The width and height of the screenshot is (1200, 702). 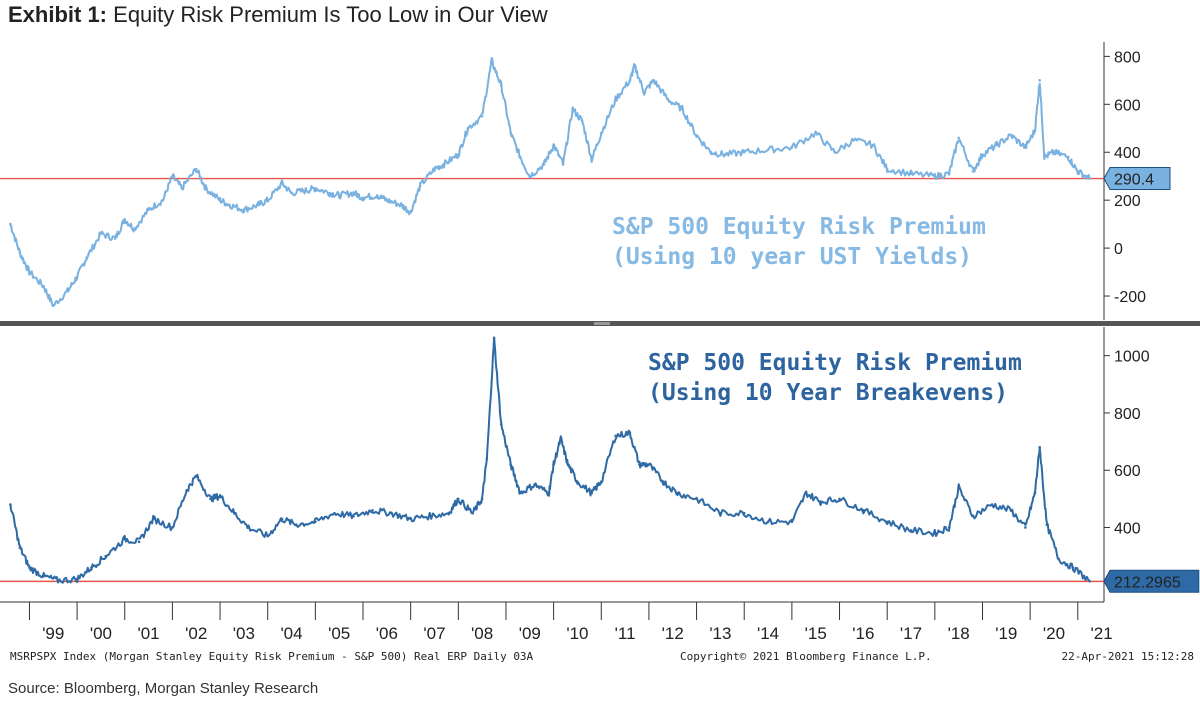 I want to click on x-tick-label: '06, so click(x=387, y=633).